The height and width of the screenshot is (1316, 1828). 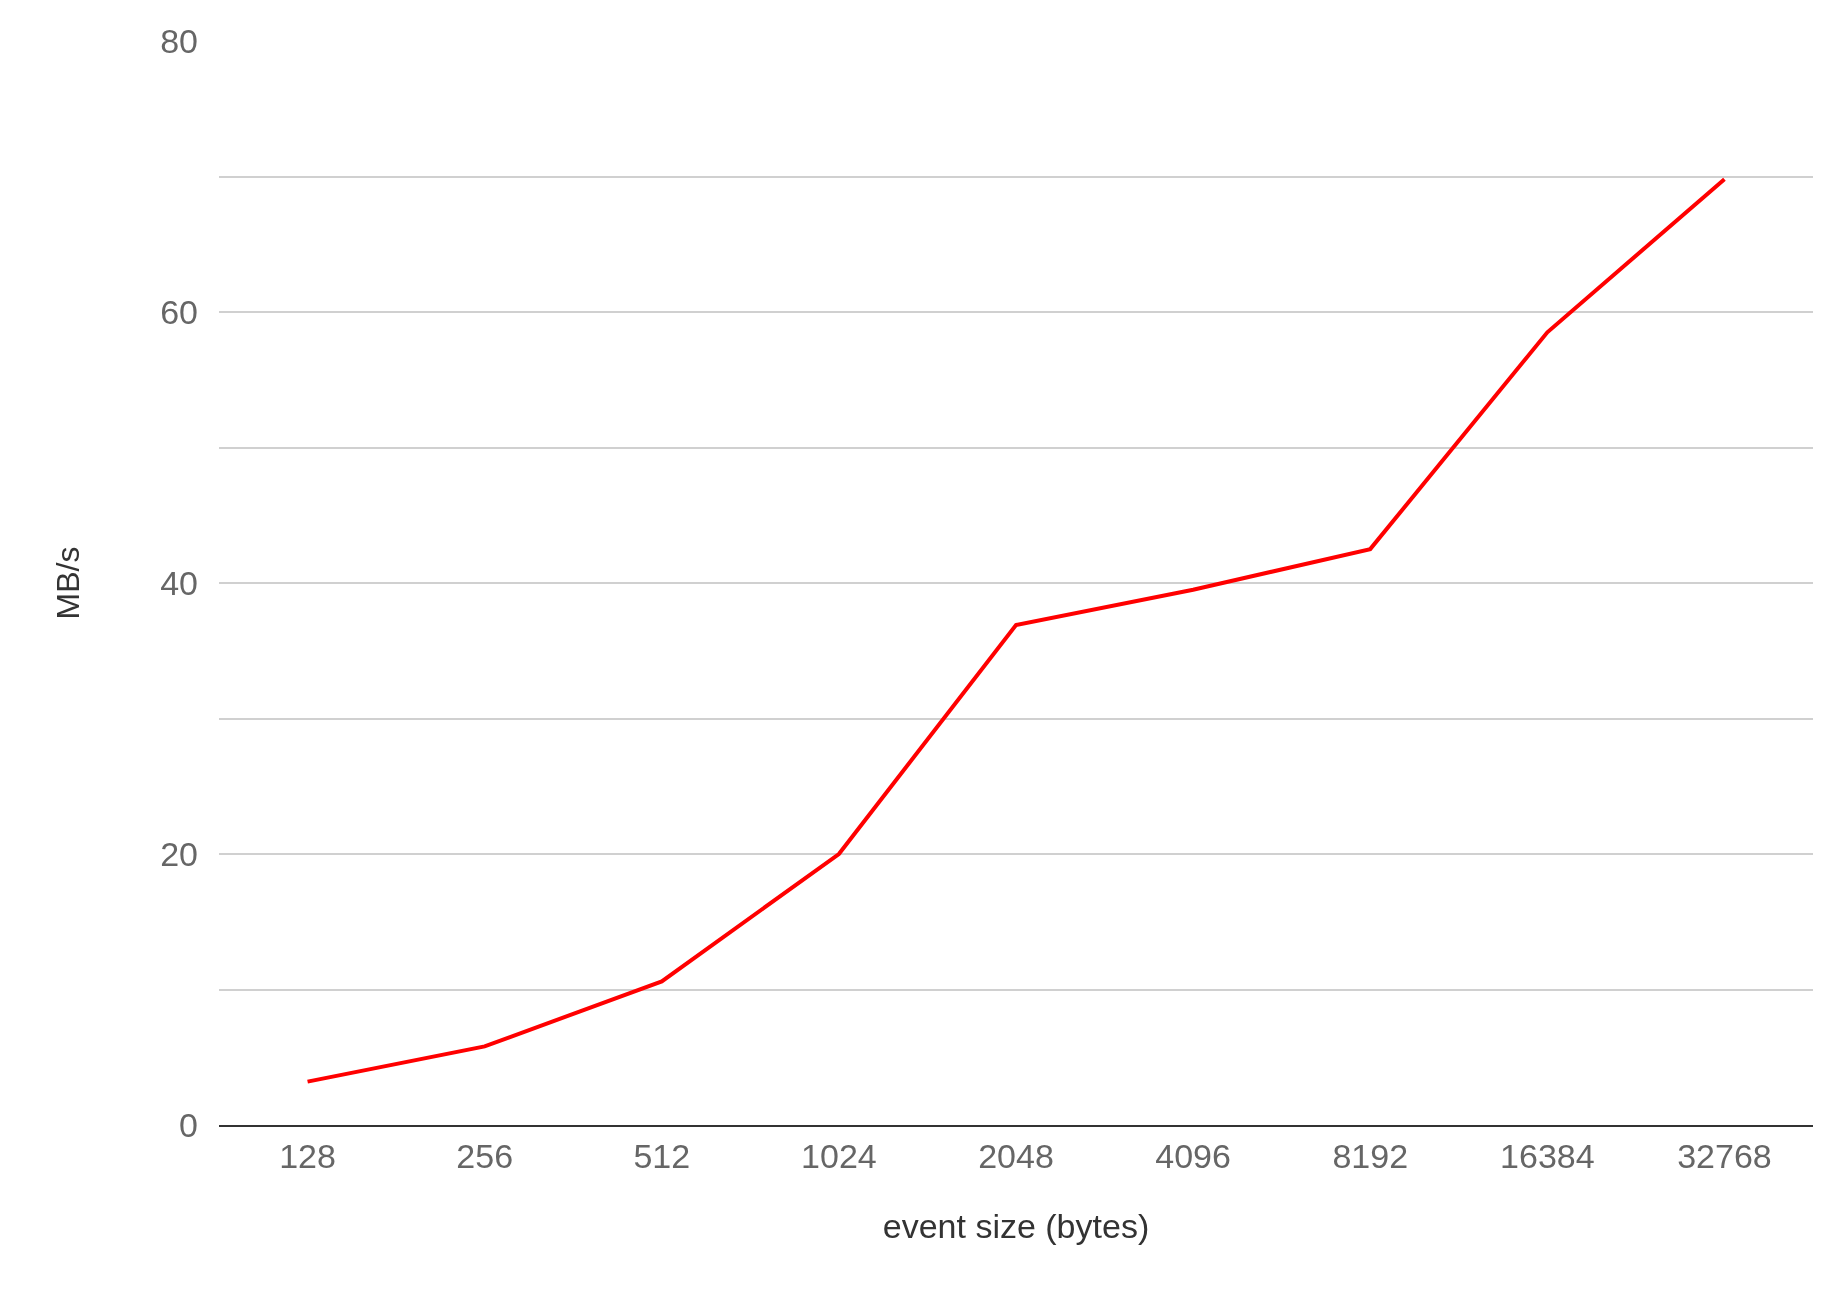 I want to click on y-tick-label: 80, so click(x=179, y=40).